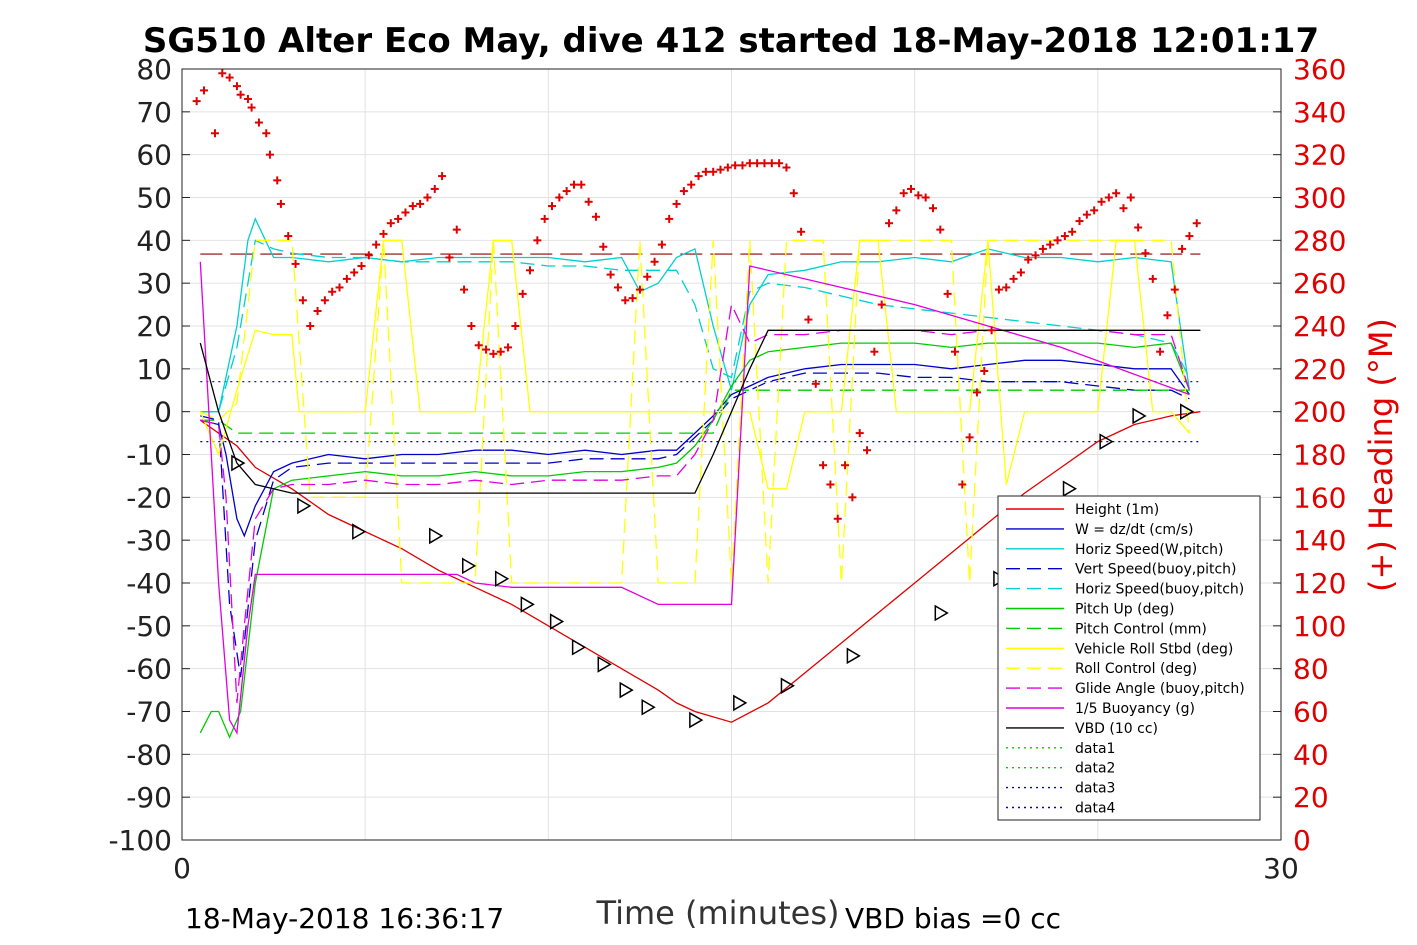 The image size is (1417, 945). Describe the element at coordinates (1302, 840) in the screenshot. I see `right-tick-label: 0` at that location.